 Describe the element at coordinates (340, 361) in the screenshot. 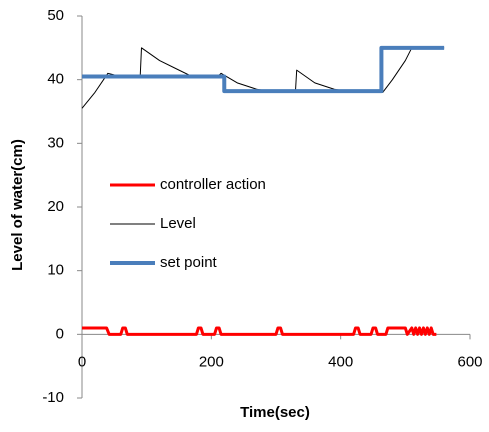

I see `x-tick-label: 400` at that location.